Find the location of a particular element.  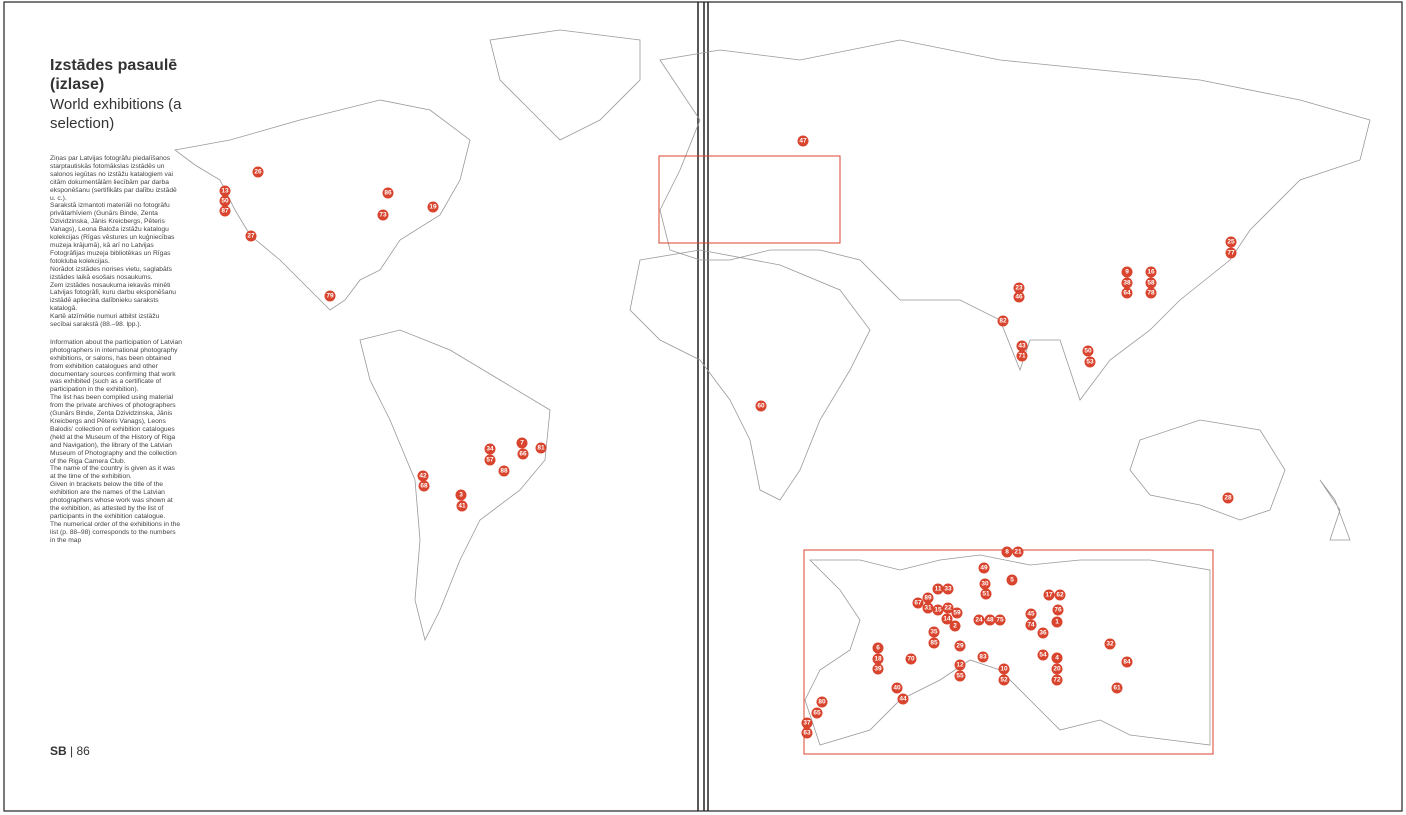

marker-label: 13 is located at coordinates (225, 191).